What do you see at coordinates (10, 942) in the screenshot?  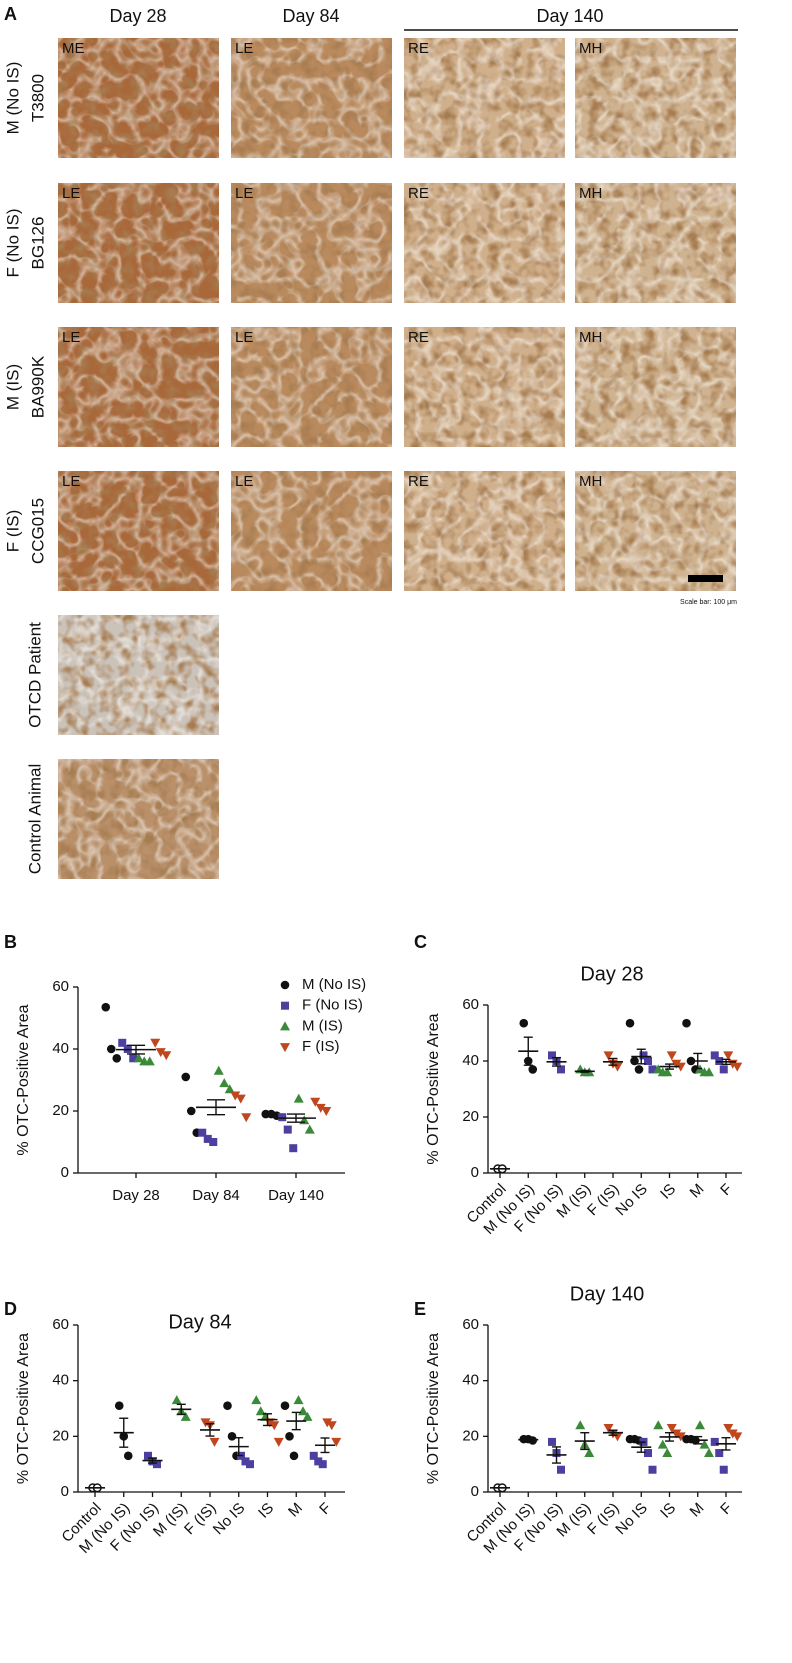 I see `panel-letter: B` at bounding box center [10, 942].